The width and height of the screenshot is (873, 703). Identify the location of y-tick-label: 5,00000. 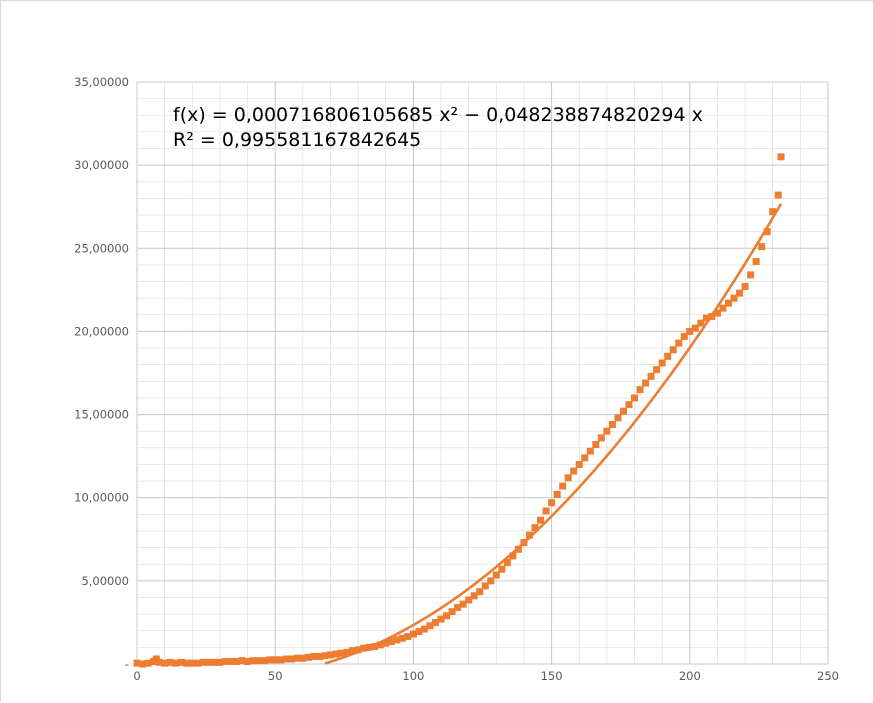
(105, 581).